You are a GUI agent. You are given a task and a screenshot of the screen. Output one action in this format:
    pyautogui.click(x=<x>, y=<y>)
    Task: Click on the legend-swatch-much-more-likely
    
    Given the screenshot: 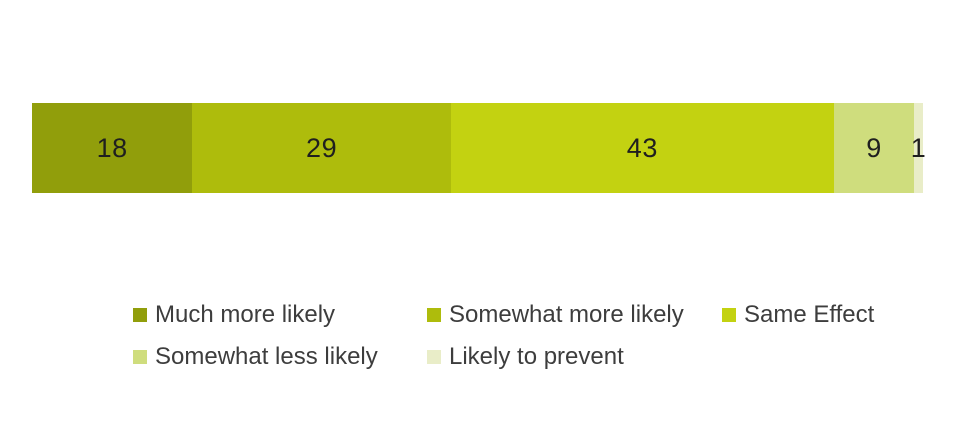 What is the action you would take?
    pyautogui.click(x=140, y=315)
    